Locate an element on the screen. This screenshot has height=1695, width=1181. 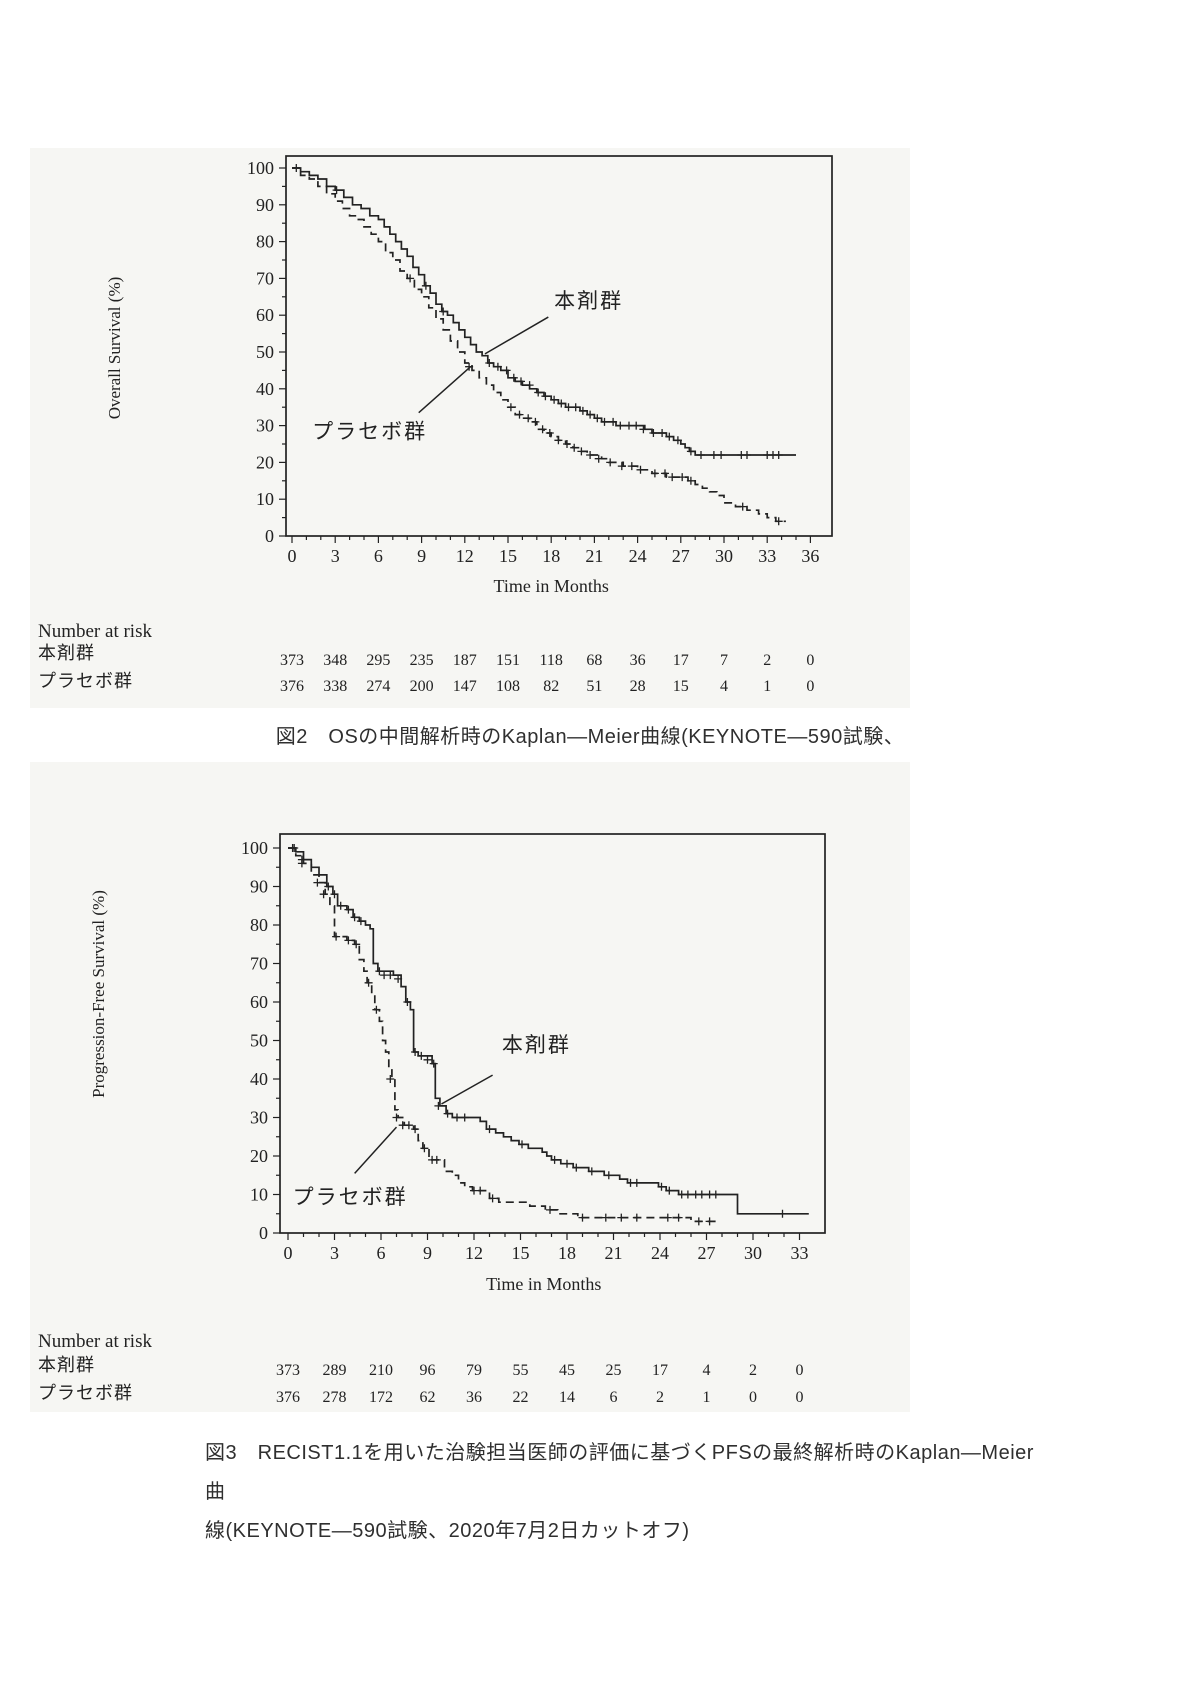
x-tick-label: 36 is located at coordinates (810, 556).